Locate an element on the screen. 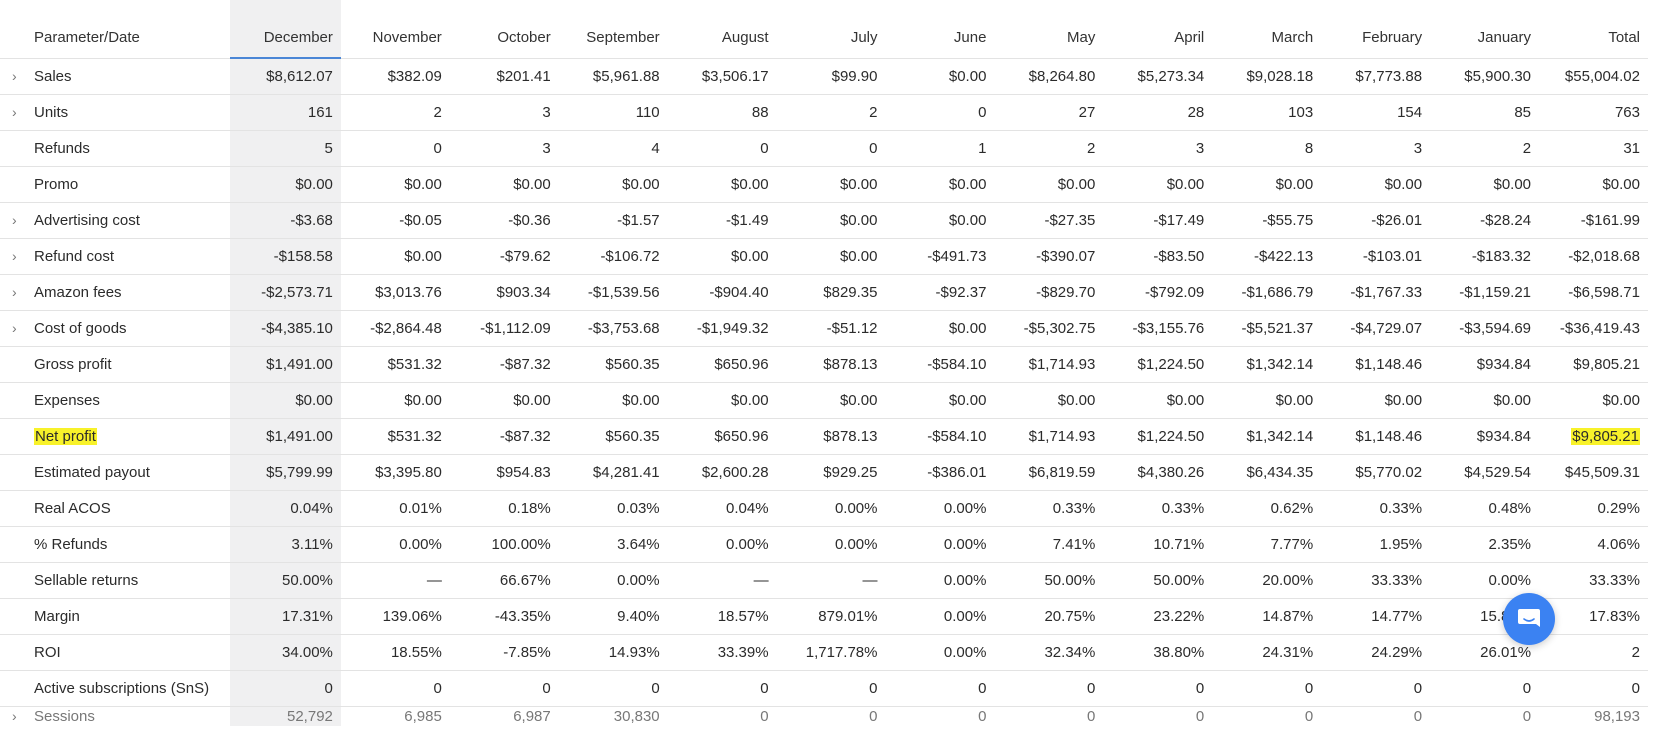  column-header-august: August is located at coordinates (722, 29).